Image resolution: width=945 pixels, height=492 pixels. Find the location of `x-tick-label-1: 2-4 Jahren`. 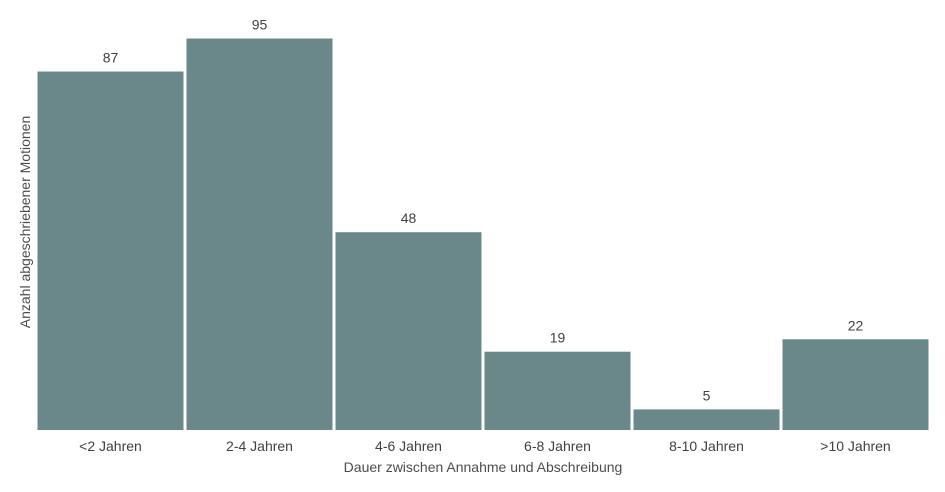

x-tick-label-1: 2-4 Jahren is located at coordinates (259, 446).